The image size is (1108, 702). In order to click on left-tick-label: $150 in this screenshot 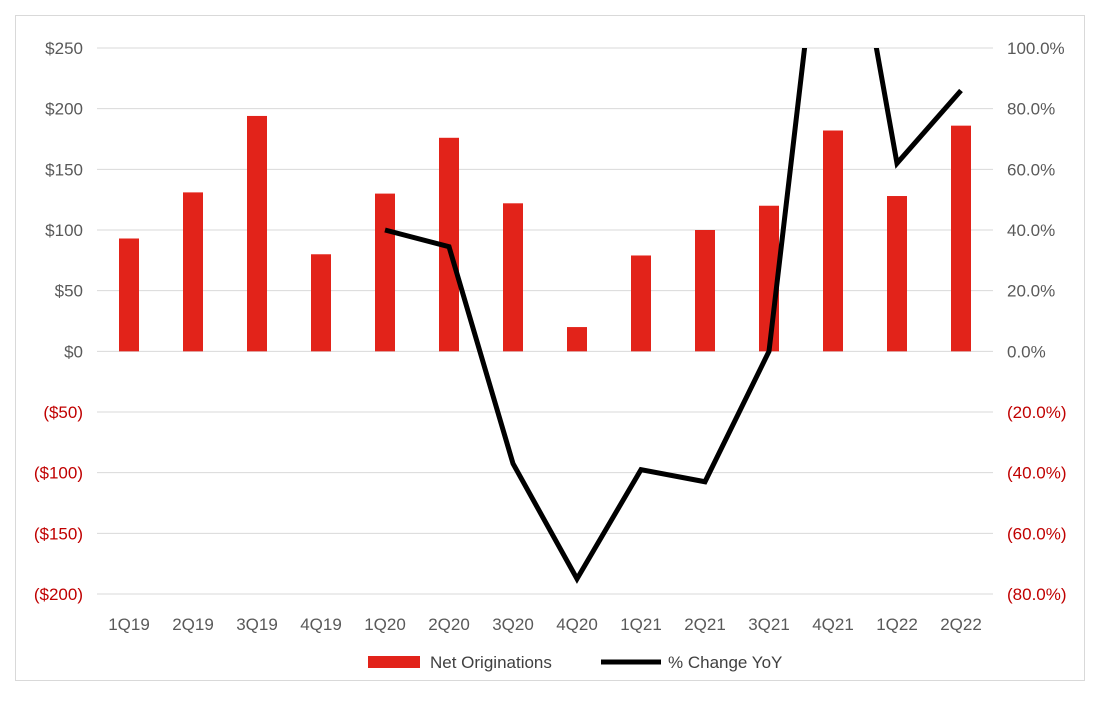, I will do `click(64, 169)`.